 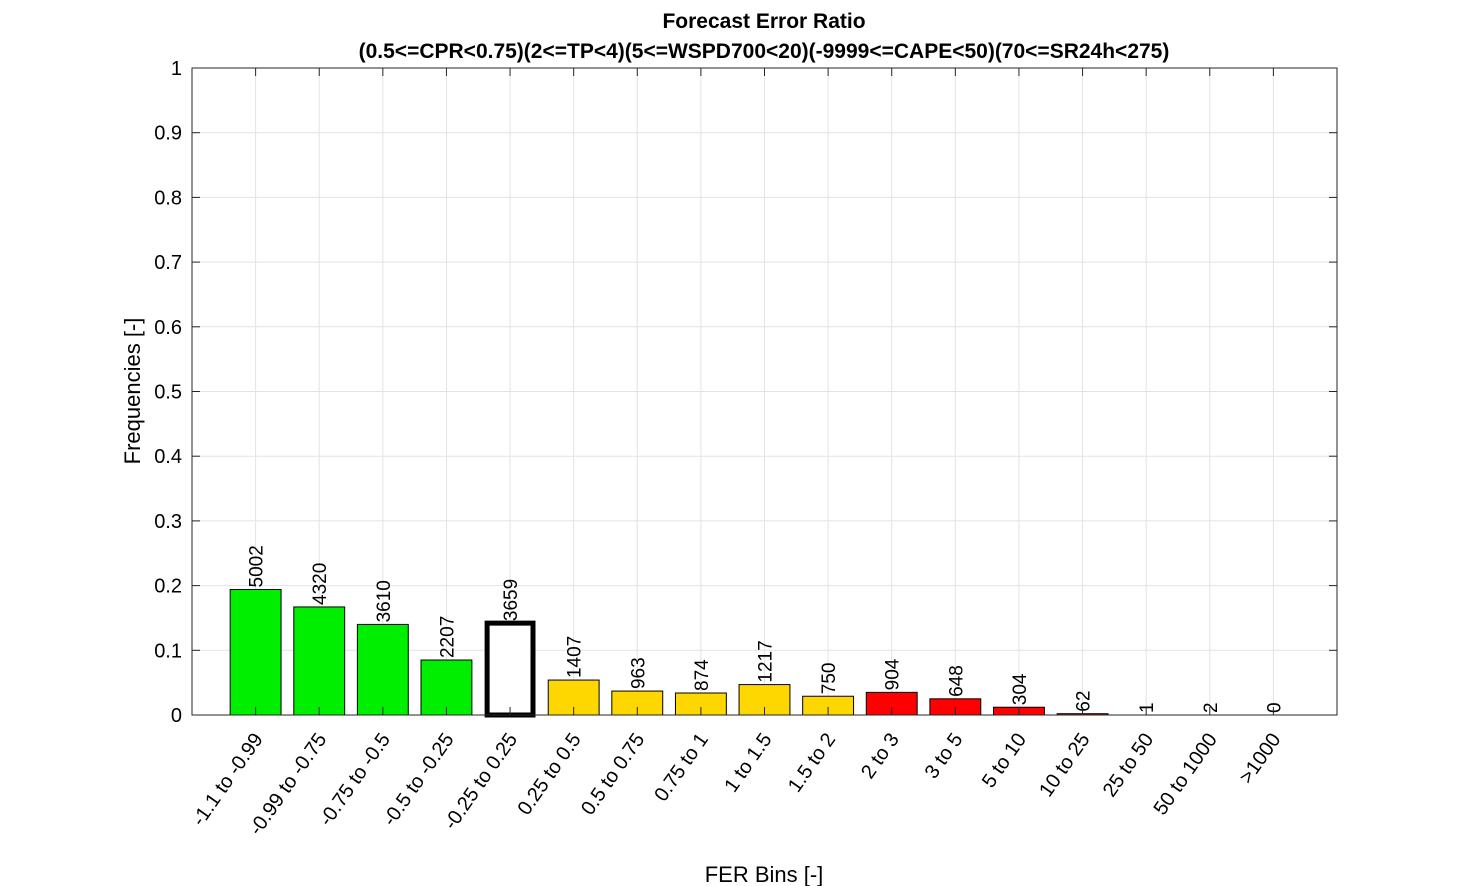 I want to click on y-tick-label: 1, so click(x=176, y=69).